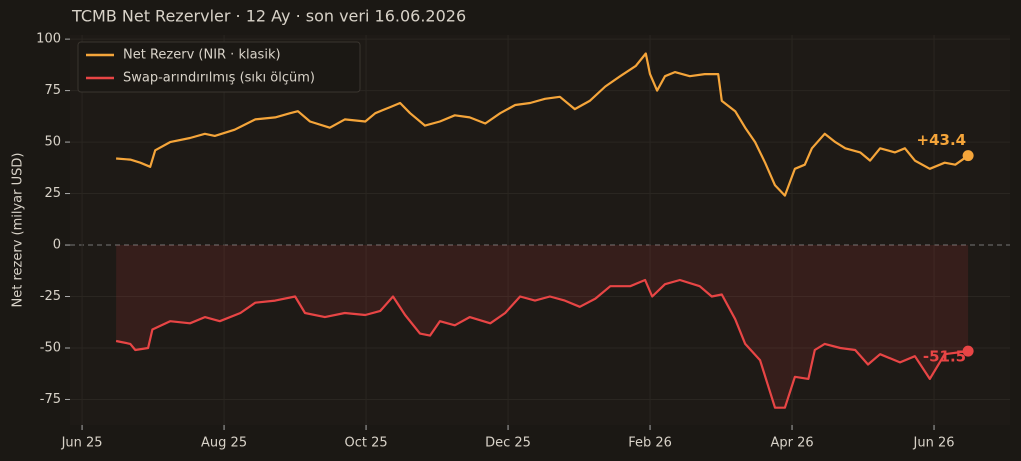  Describe the element at coordinates (50, 347) in the screenshot. I see `y-tick-label: -50` at that location.